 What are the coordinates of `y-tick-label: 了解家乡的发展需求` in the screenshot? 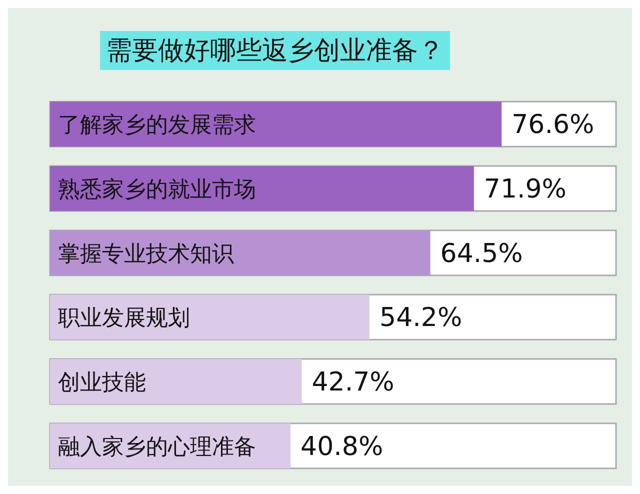 It's located at (157, 125).